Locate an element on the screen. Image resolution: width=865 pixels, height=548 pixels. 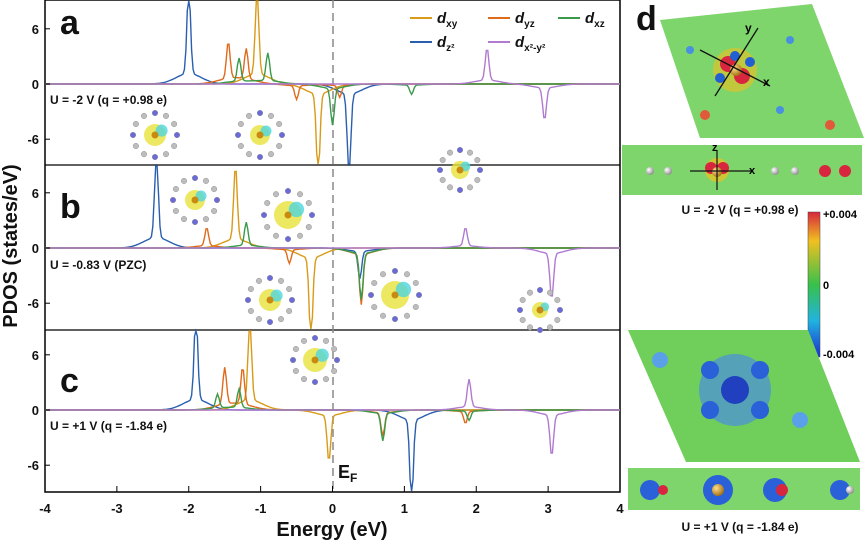
panel-b-condition: U = -0.83 V (PZC) is located at coordinates (98, 265).